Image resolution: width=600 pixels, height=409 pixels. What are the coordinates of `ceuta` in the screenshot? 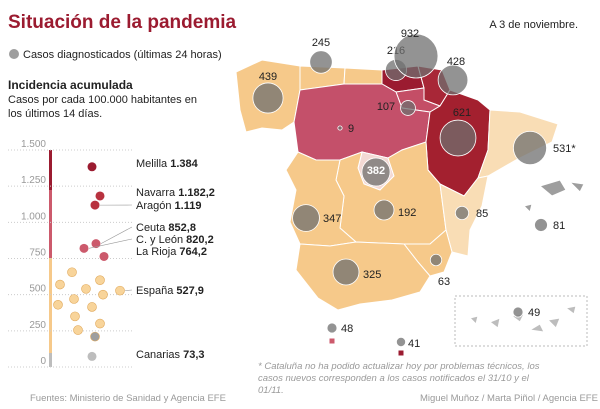 It's located at (332, 341).